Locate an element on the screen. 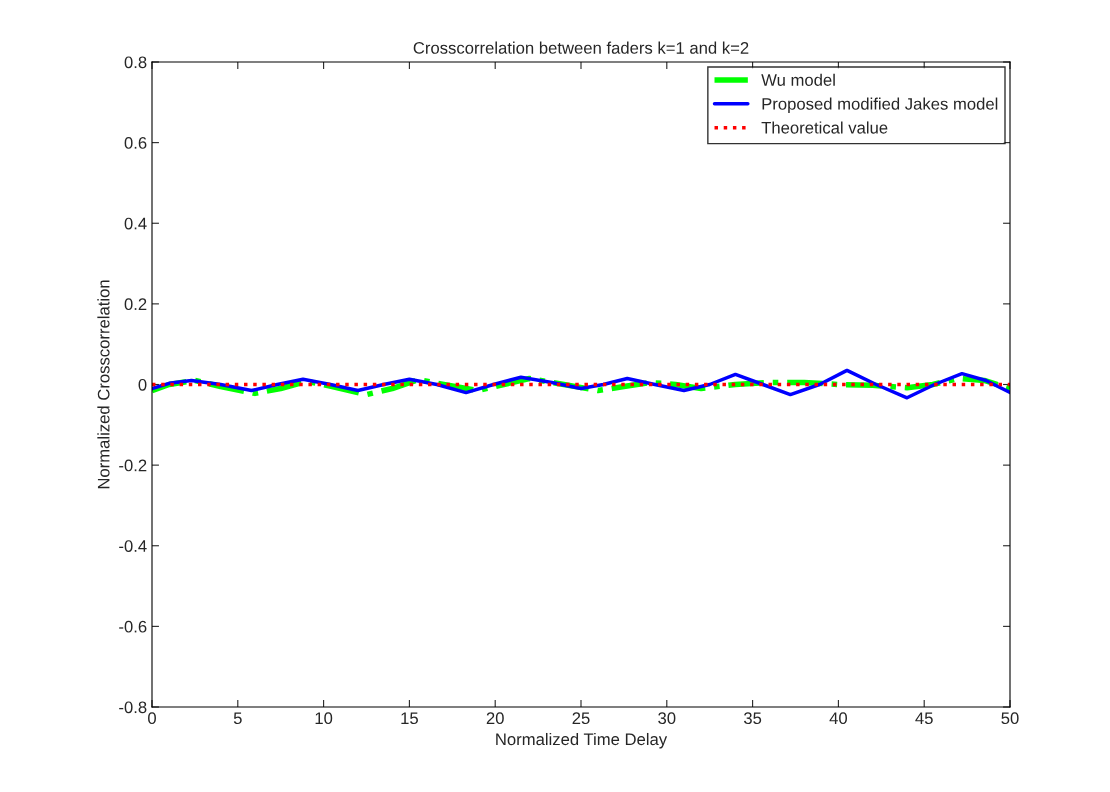  y-axis-title: Normalized Crosscorrelation is located at coordinates (103, 384).